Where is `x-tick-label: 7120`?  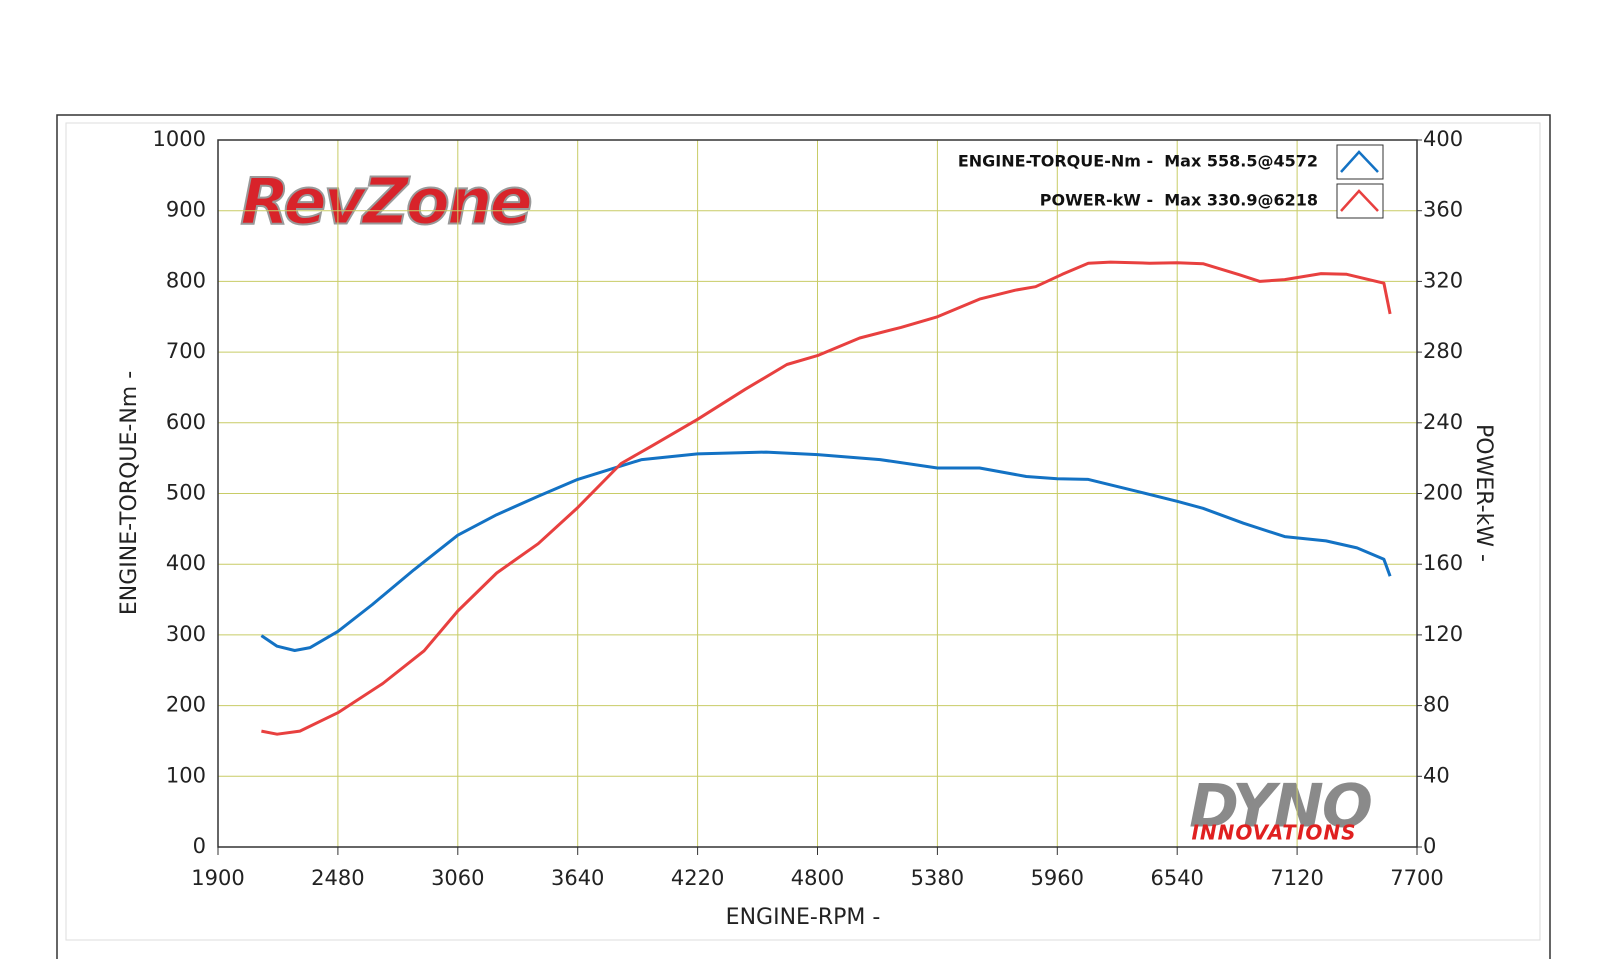 x-tick-label: 7120 is located at coordinates (1296, 878).